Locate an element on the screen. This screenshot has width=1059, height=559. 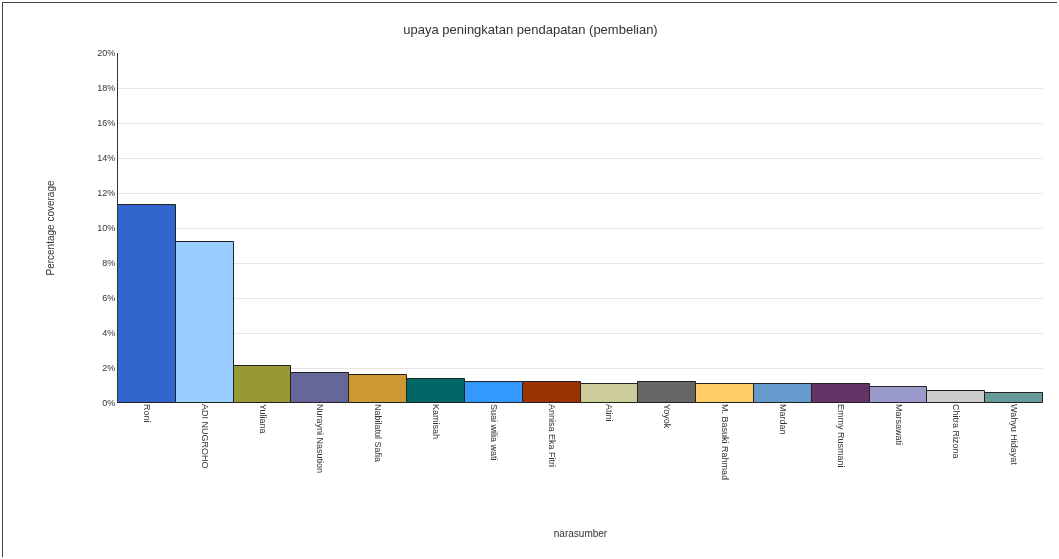
x-tick-label: Mardan is located at coordinates (782, 419).